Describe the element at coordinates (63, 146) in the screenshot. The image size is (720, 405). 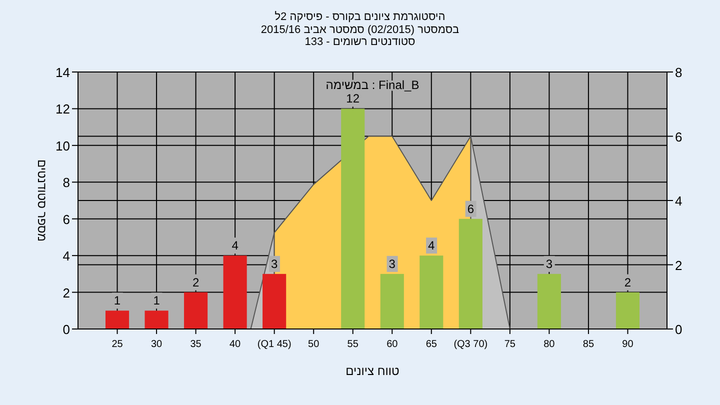
I see `y-tick-label: 10` at that location.